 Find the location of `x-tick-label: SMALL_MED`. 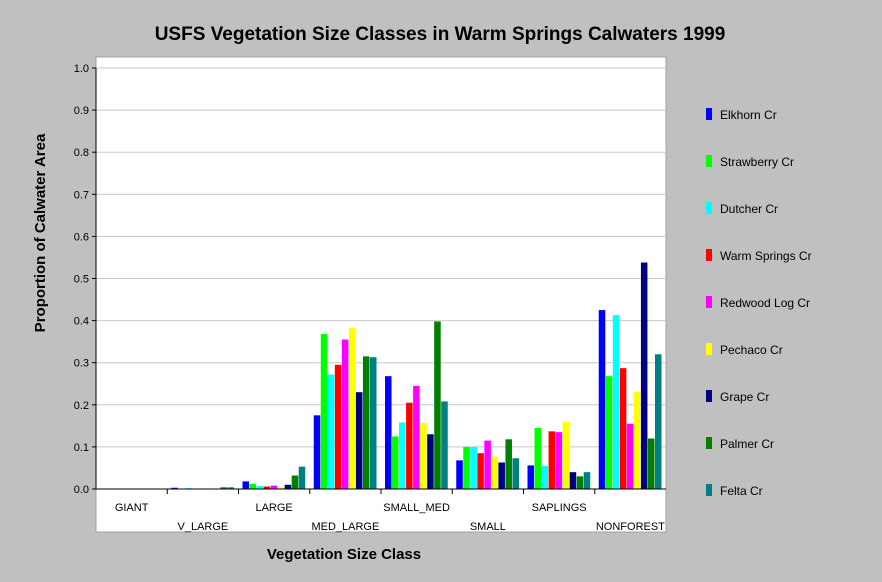

x-tick-label: SMALL_MED is located at coordinates (416, 508).